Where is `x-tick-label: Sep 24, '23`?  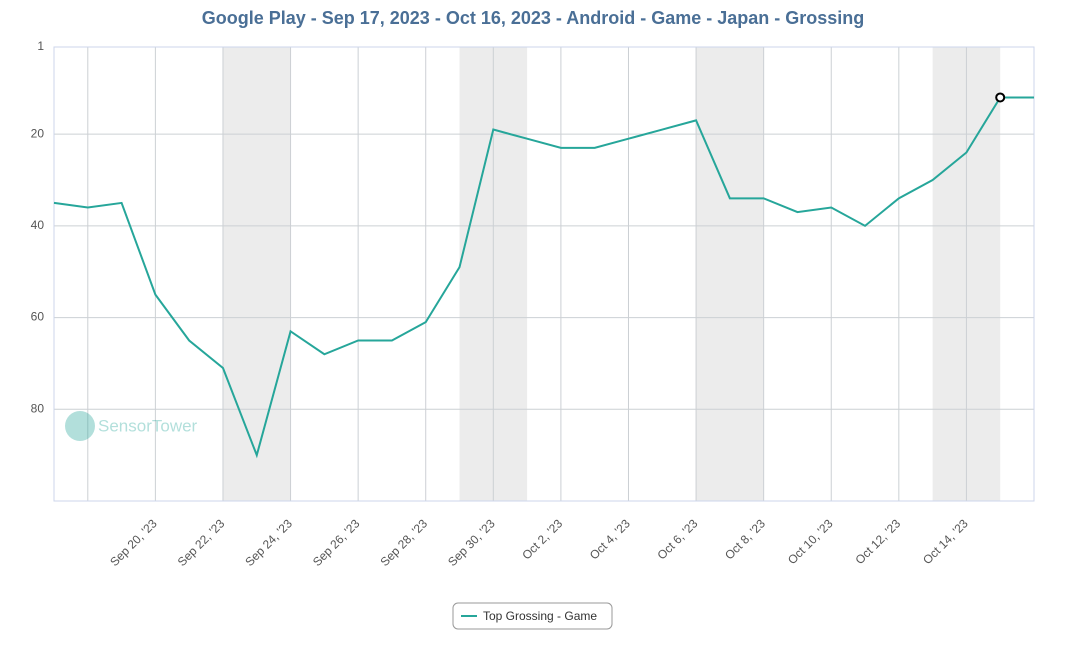
x-tick-label: Sep 24, '23 is located at coordinates (268, 542).